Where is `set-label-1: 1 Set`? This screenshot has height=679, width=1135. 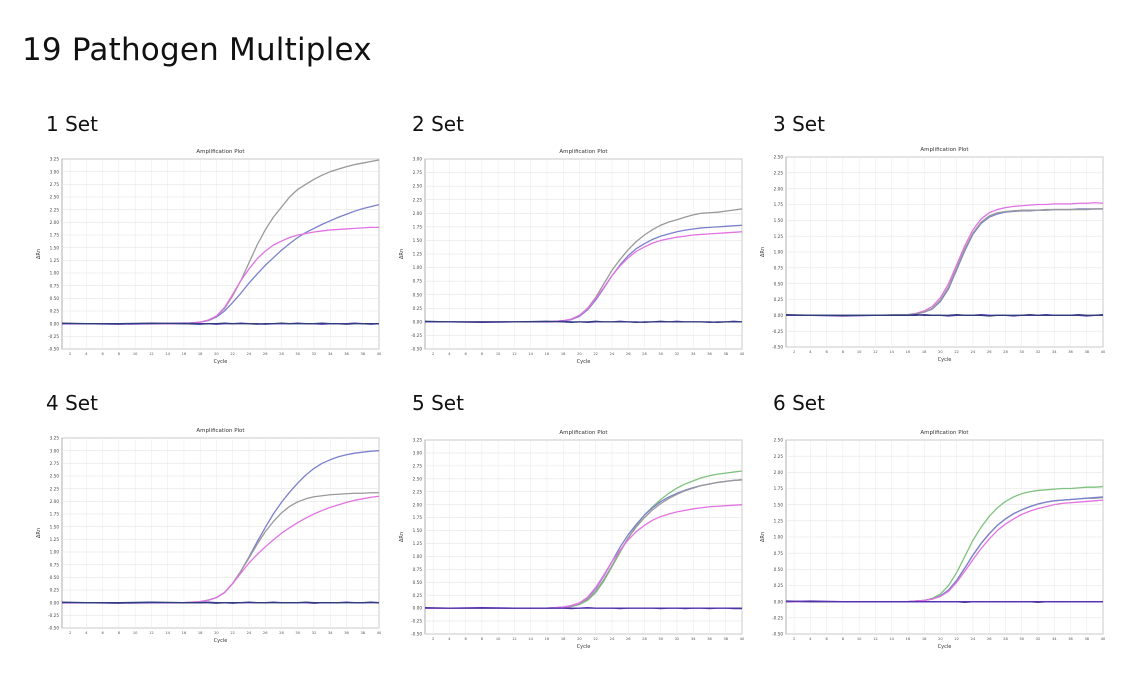 set-label-1: 1 Set is located at coordinates (72, 124).